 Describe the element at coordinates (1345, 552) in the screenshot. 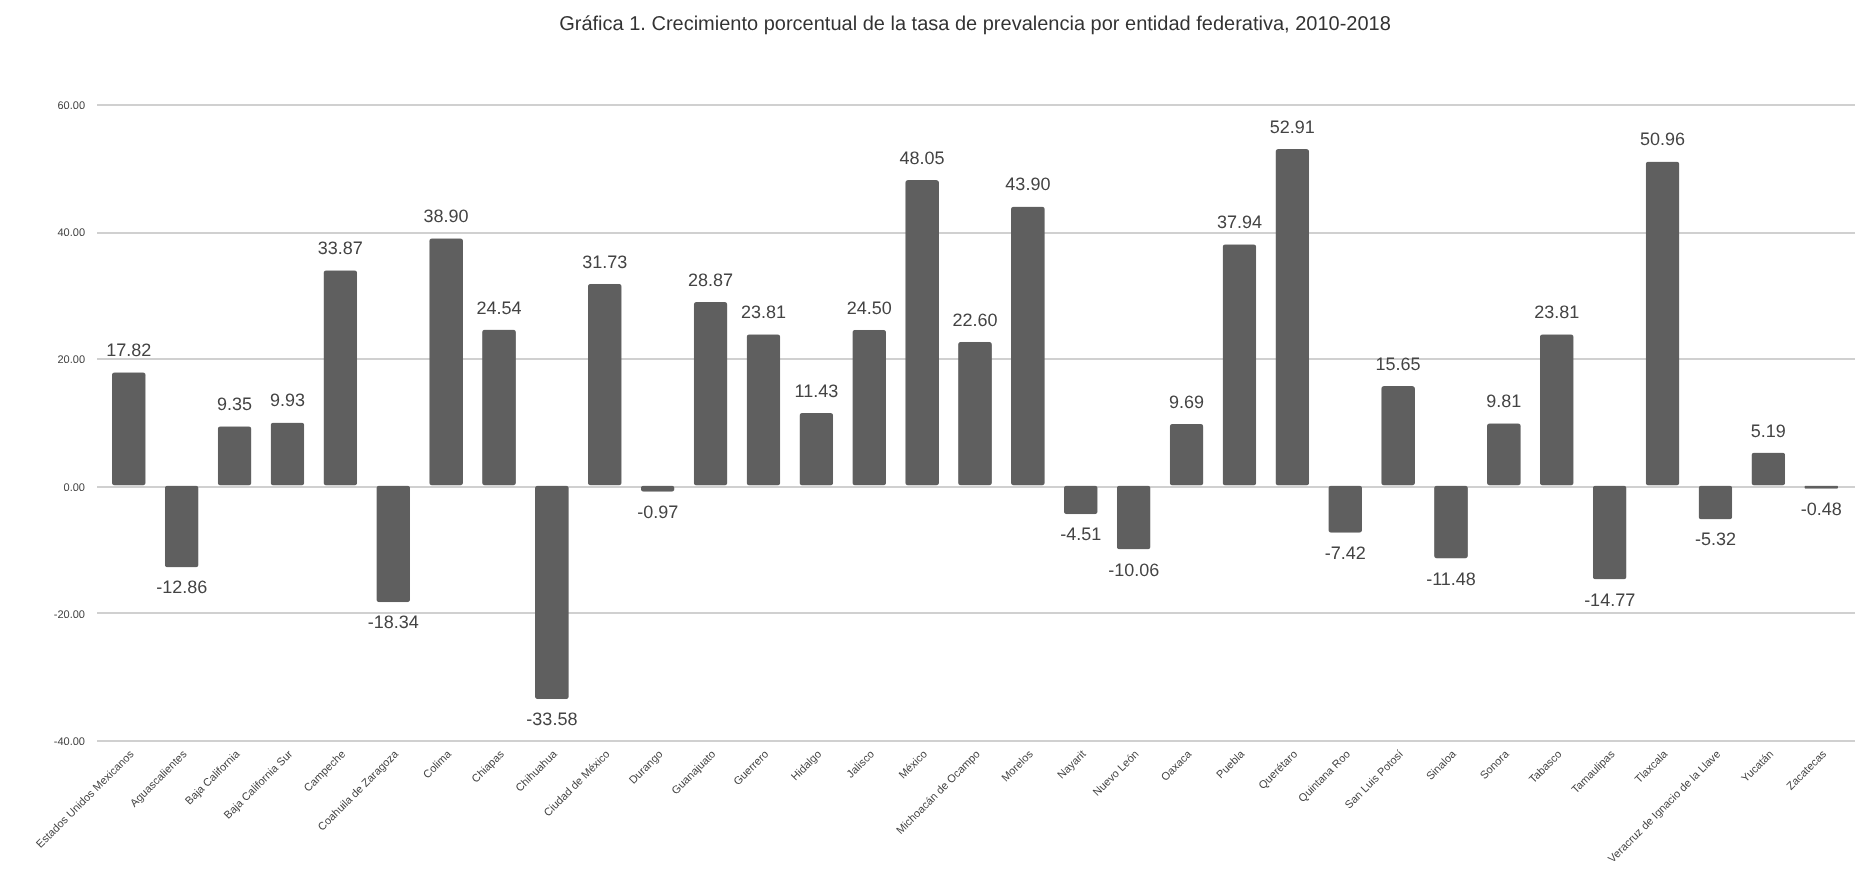

I see `data-label: -7.42` at that location.